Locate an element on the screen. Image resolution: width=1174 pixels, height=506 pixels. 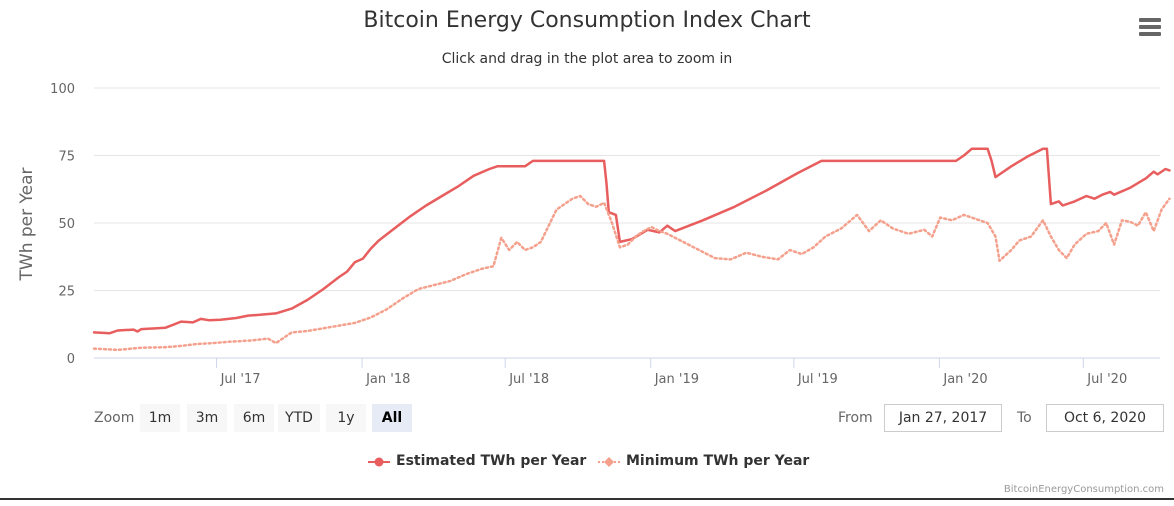
x-tick-label: Jul '18 is located at coordinates (528, 379).